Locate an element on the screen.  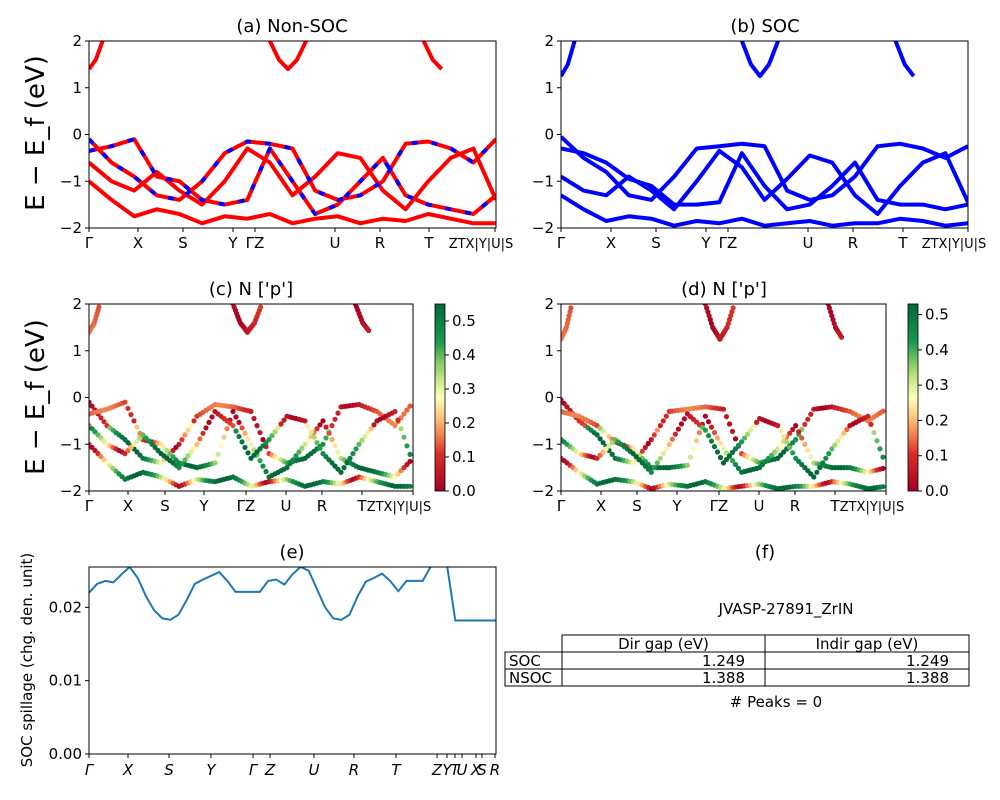
xtick-label: U is located at coordinates (286, 506).